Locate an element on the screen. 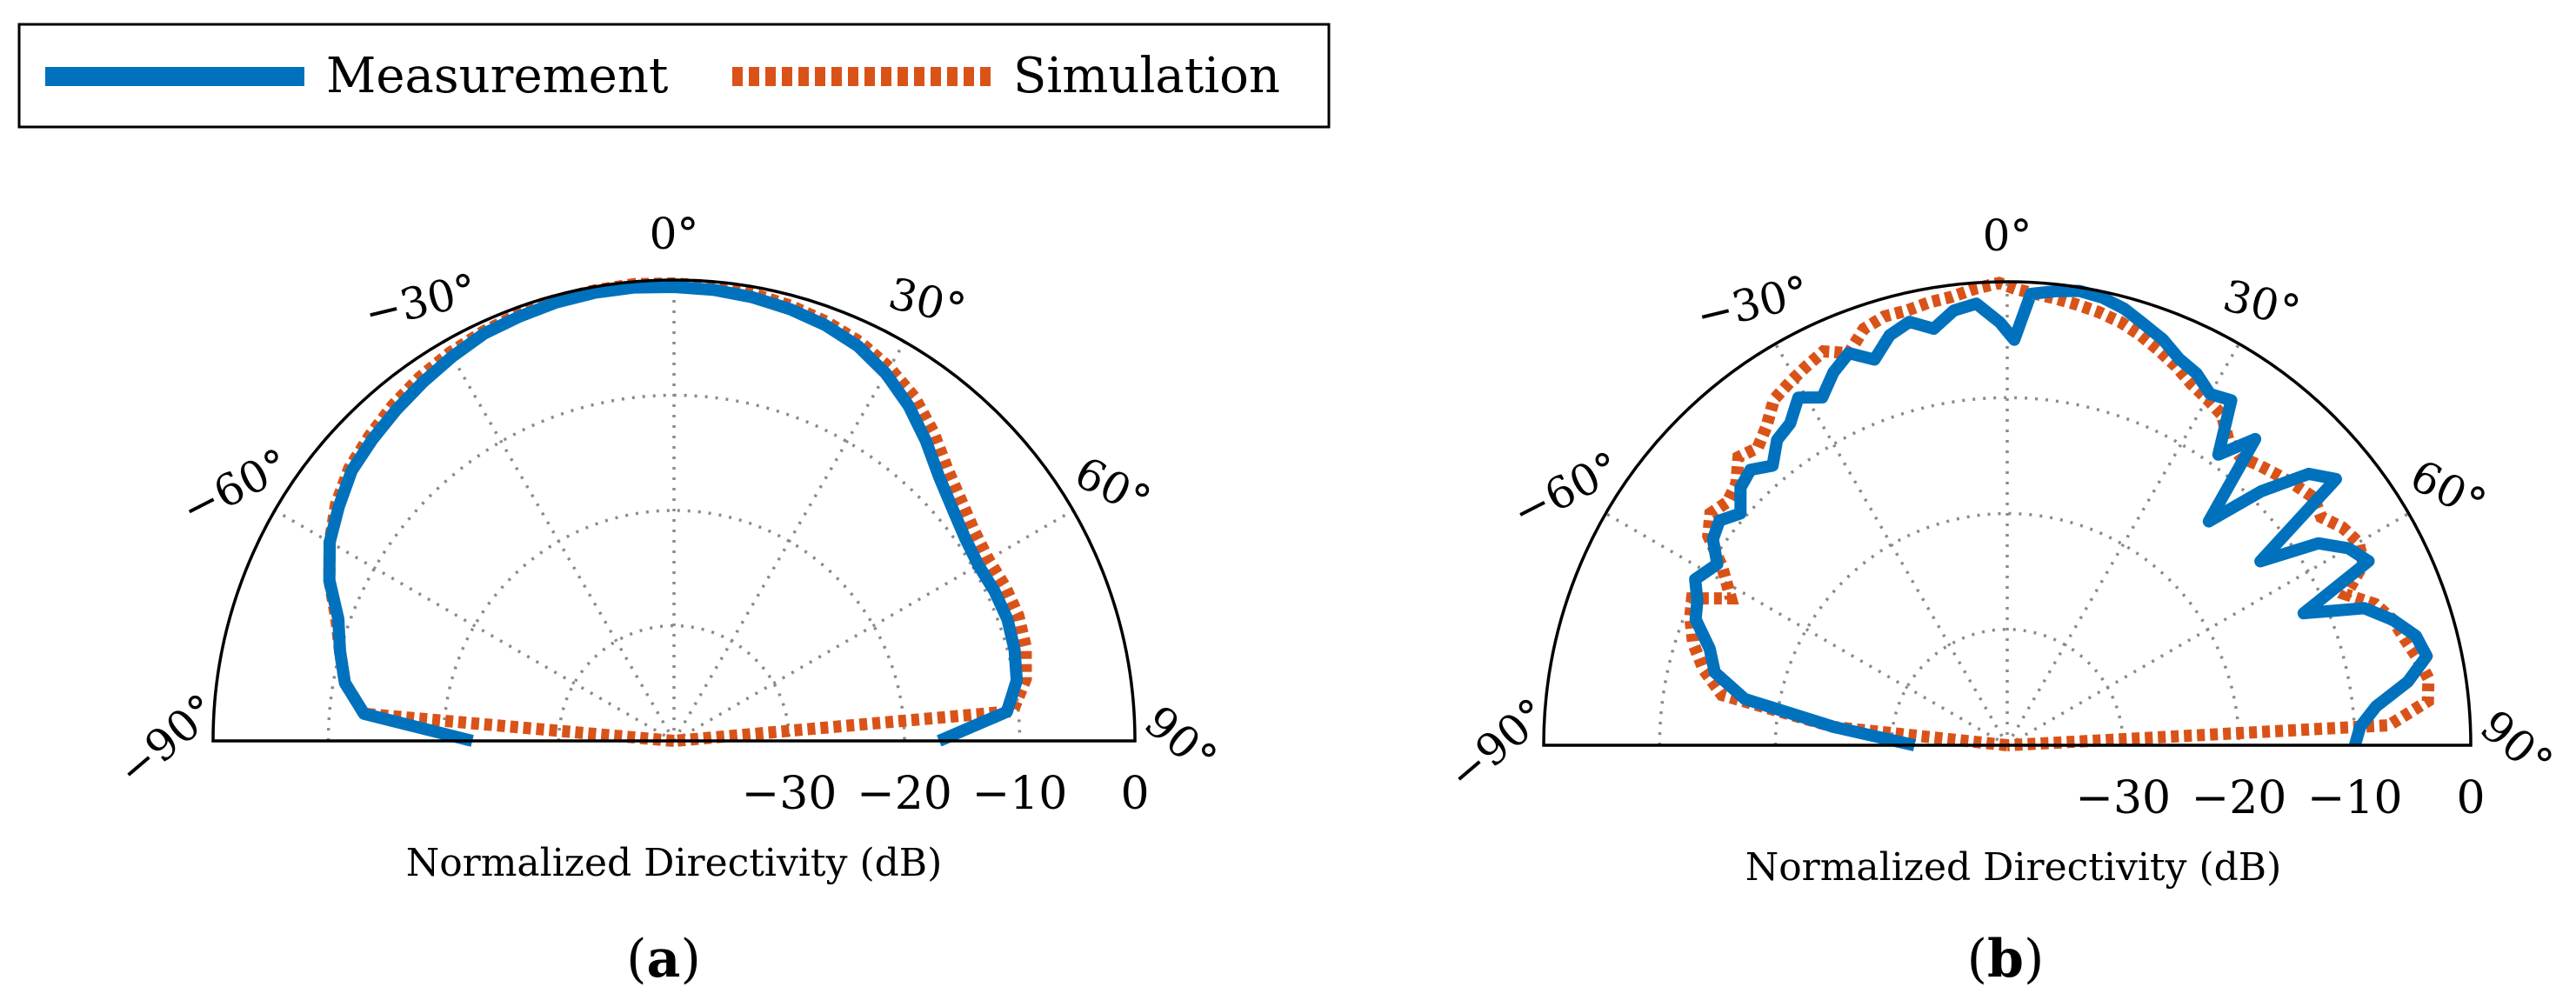 Image resolution: width=2576 pixels, height=1007 pixels. panel-b-r-tick-label: 0 is located at coordinates (2470, 798).